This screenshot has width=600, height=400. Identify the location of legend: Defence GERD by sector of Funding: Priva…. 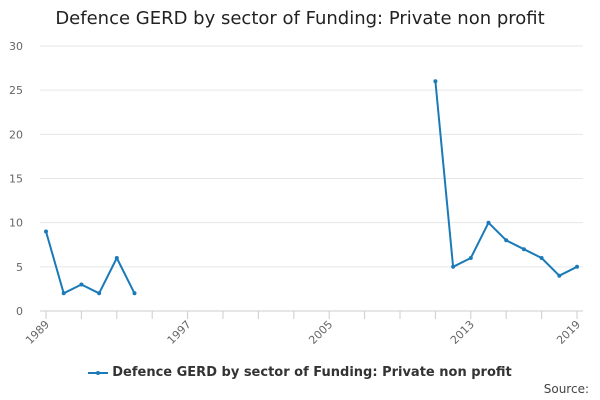
(300, 372).